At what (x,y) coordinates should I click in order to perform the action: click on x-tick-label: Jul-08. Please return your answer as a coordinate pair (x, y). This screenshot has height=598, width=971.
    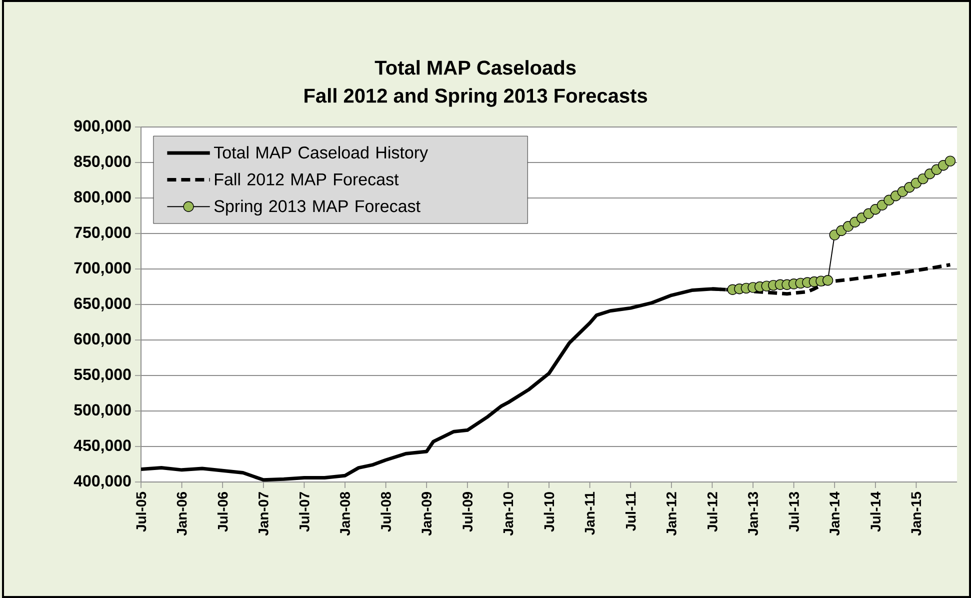
    Looking at the image, I should click on (385, 512).